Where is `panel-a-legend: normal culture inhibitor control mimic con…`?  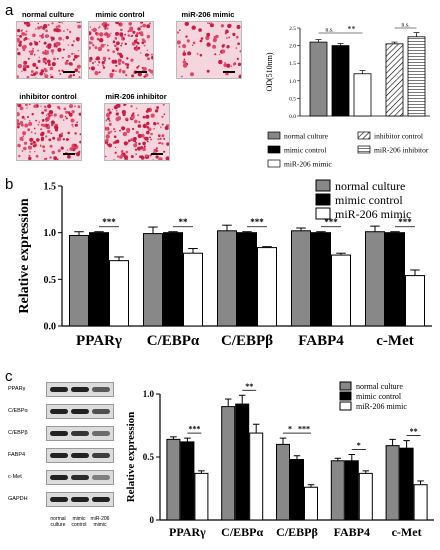
panel-a-legend: normal culture inhibitor control mimic con… is located at coordinates (348, 150).